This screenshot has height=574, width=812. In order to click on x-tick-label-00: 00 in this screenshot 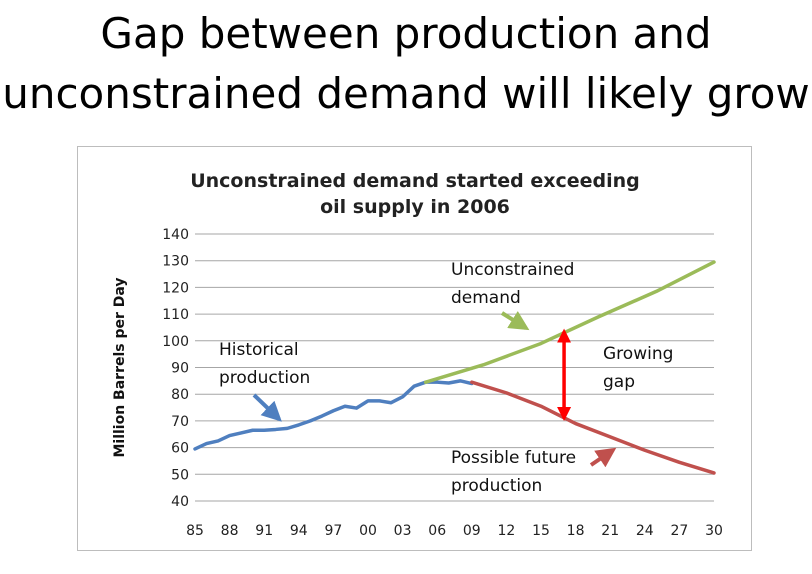, I will do `click(368, 531)`.